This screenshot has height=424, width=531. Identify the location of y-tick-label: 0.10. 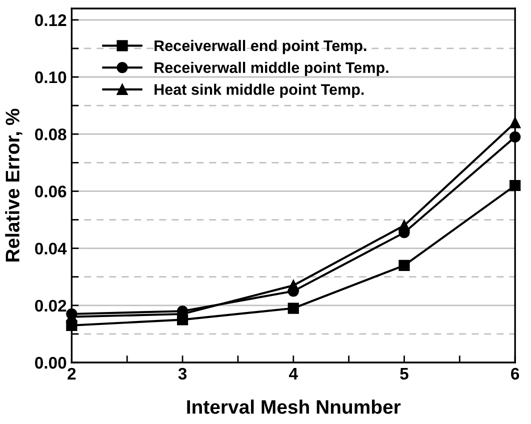
(50, 77).